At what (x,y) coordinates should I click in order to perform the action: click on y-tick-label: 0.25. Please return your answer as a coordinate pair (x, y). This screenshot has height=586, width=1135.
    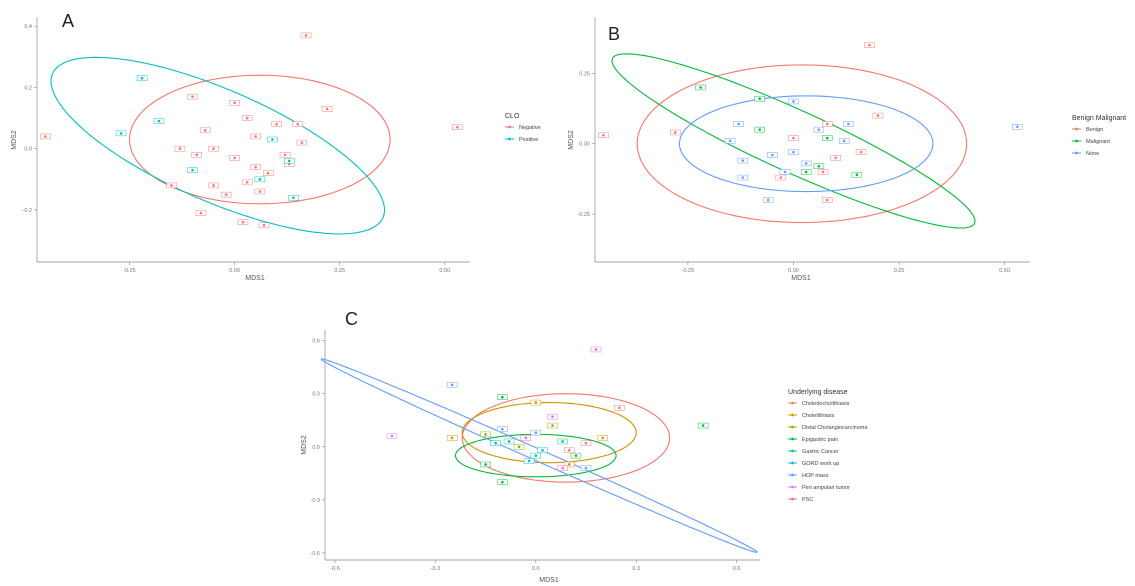
    Looking at the image, I should click on (584, 74).